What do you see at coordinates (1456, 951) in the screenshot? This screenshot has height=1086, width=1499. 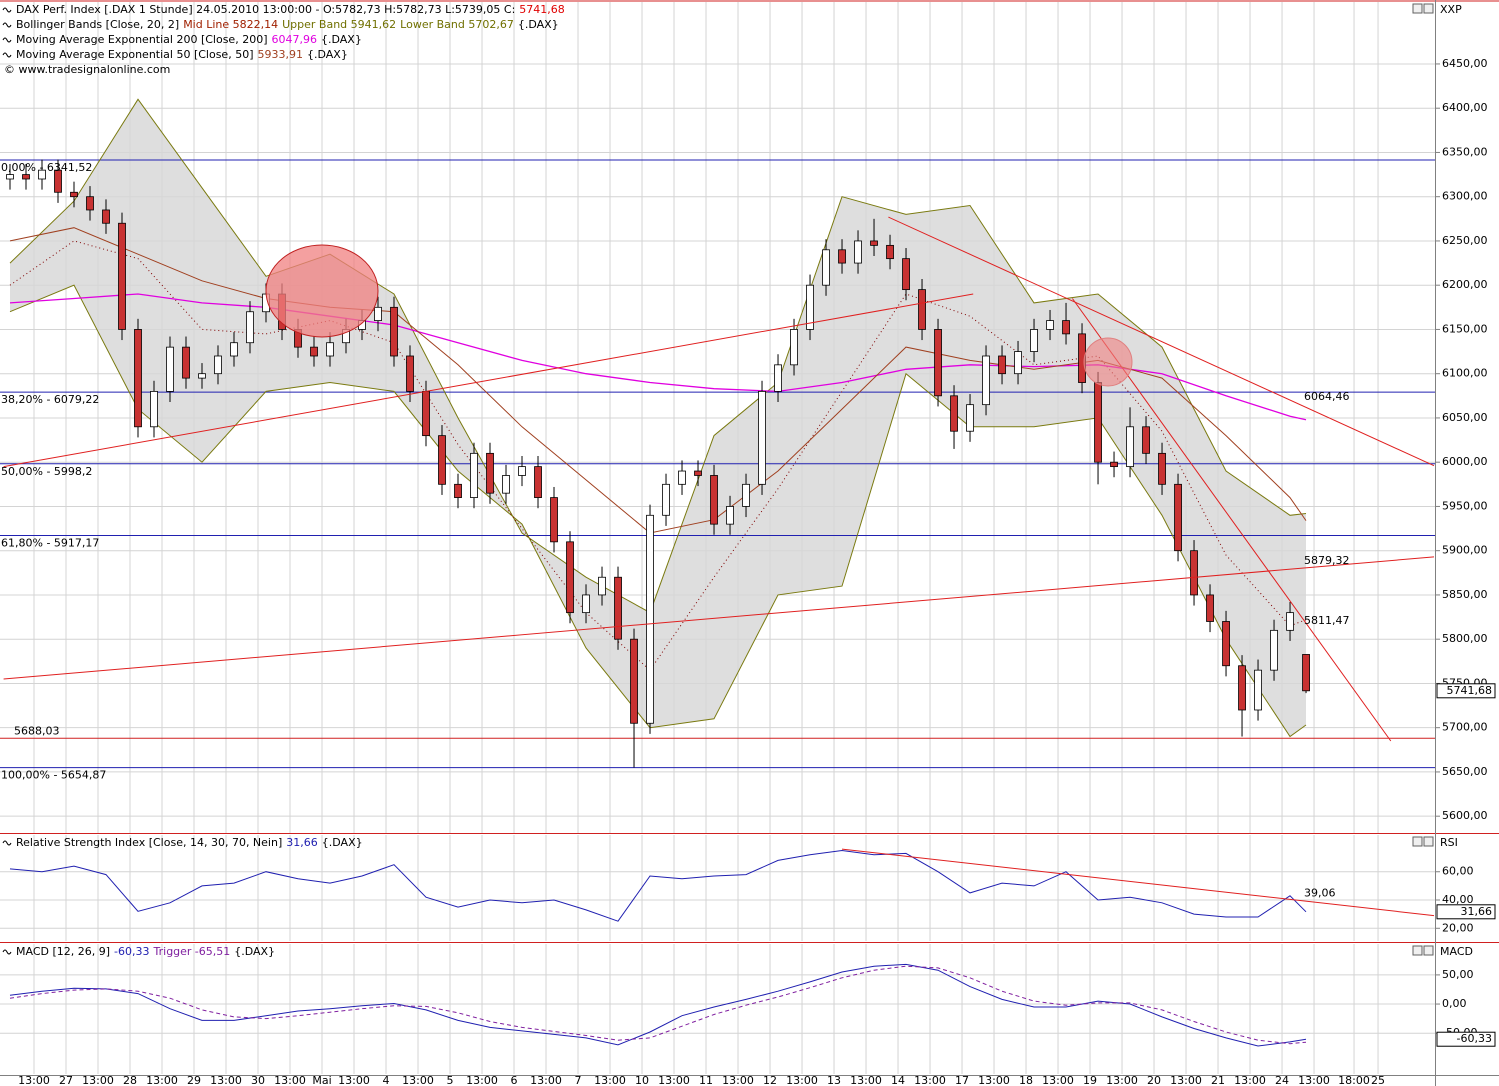 I see `axis-label: MACD` at bounding box center [1456, 951].